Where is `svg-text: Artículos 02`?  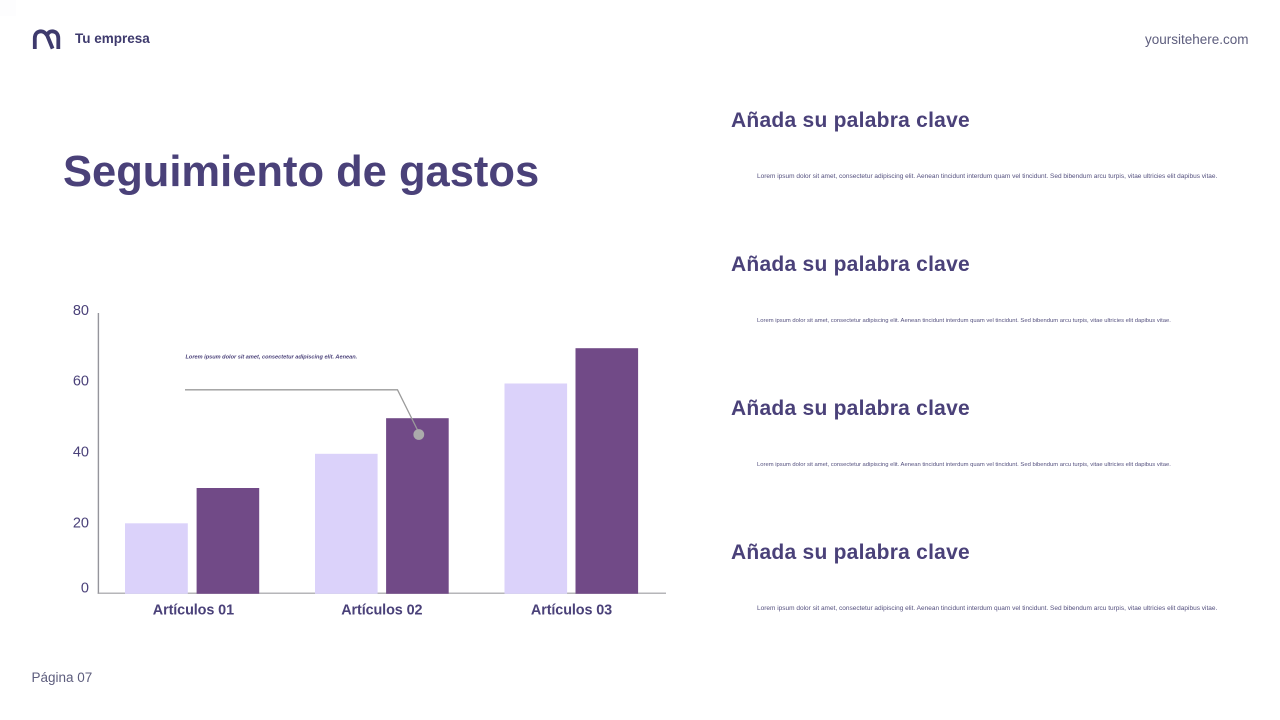 svg-text: Artículos 02 is located at coordinates (381, 610).